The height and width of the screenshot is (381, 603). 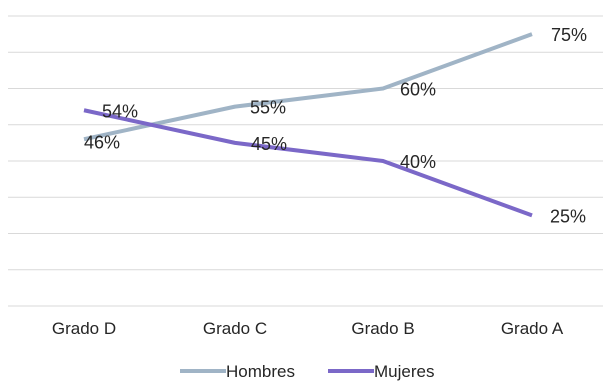 I want to click on data-label-hombres: 75%, so click(x=569, y=35).